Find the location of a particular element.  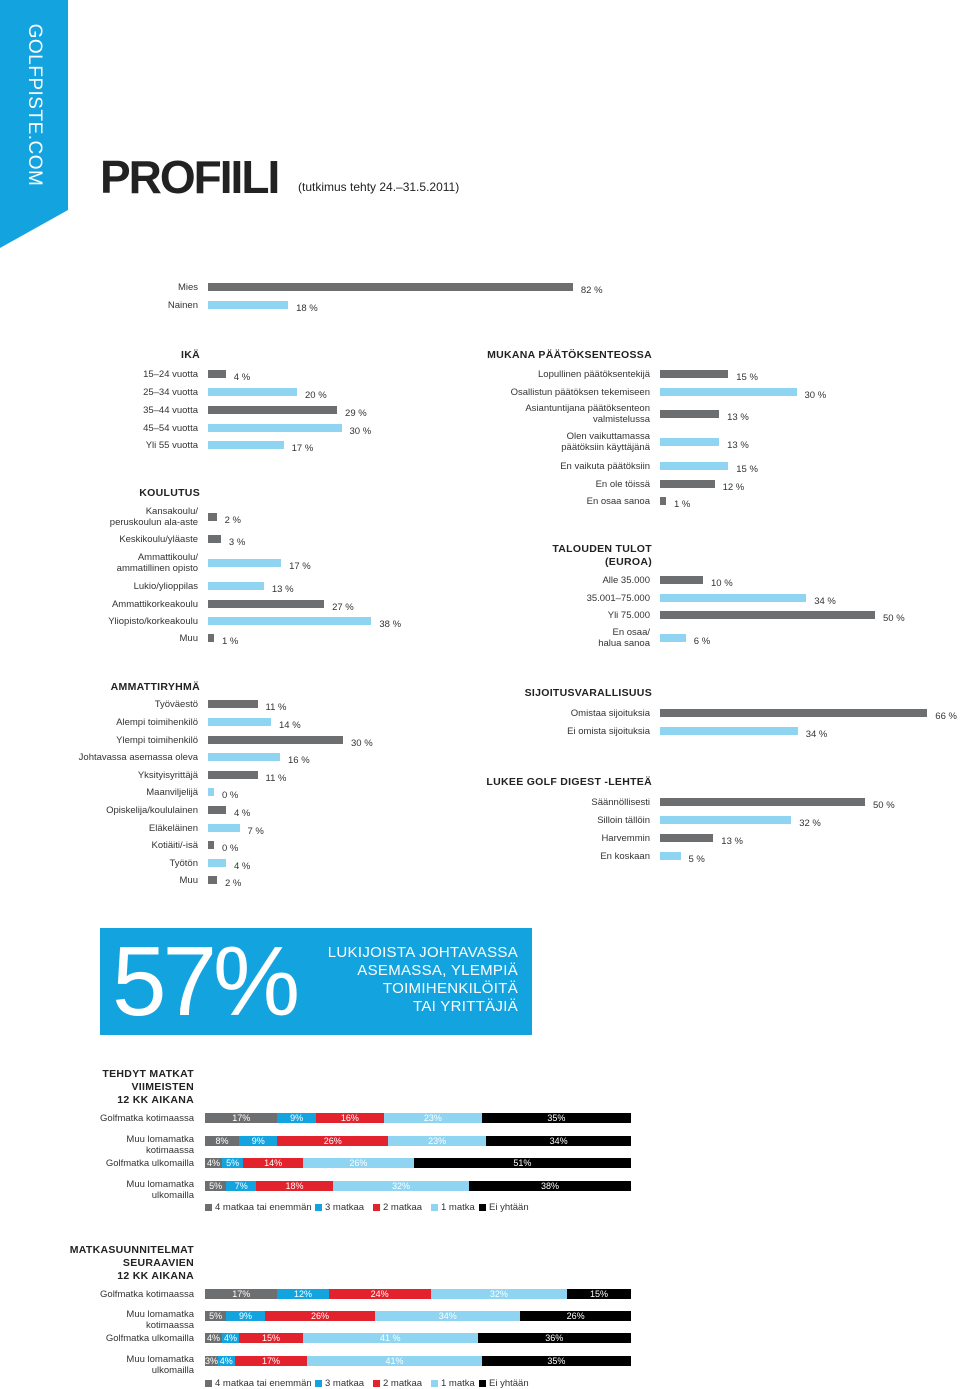

koulutus-title: KOULUTUS is located at coordinates (169, 493).